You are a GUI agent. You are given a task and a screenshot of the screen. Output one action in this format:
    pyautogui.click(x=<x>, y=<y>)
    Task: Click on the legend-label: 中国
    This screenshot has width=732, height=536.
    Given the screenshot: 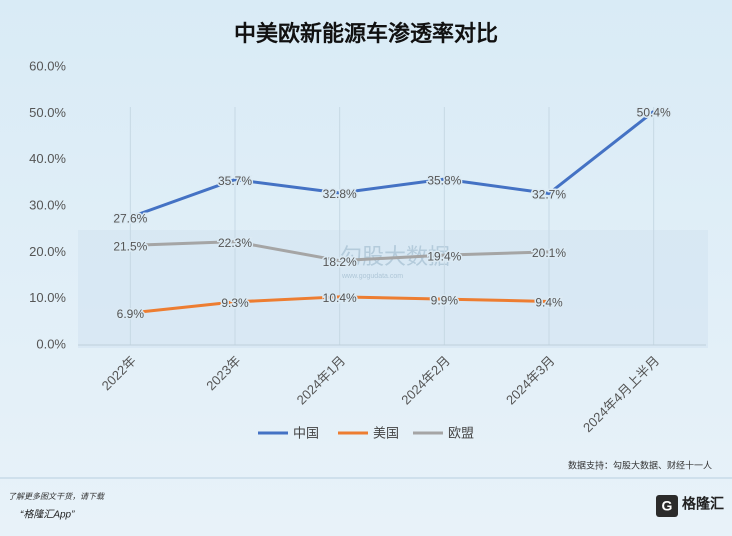 What is the action you would take?
    pyautogui.click(x=306, y=432)
    